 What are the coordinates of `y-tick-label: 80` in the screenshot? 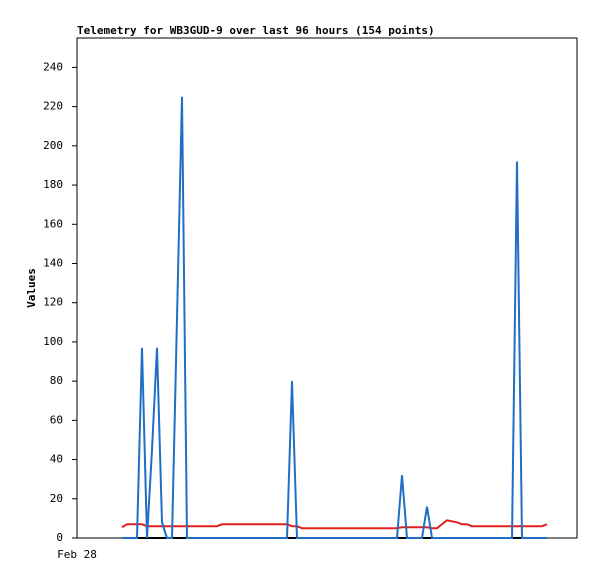 It's located at (56, 380).